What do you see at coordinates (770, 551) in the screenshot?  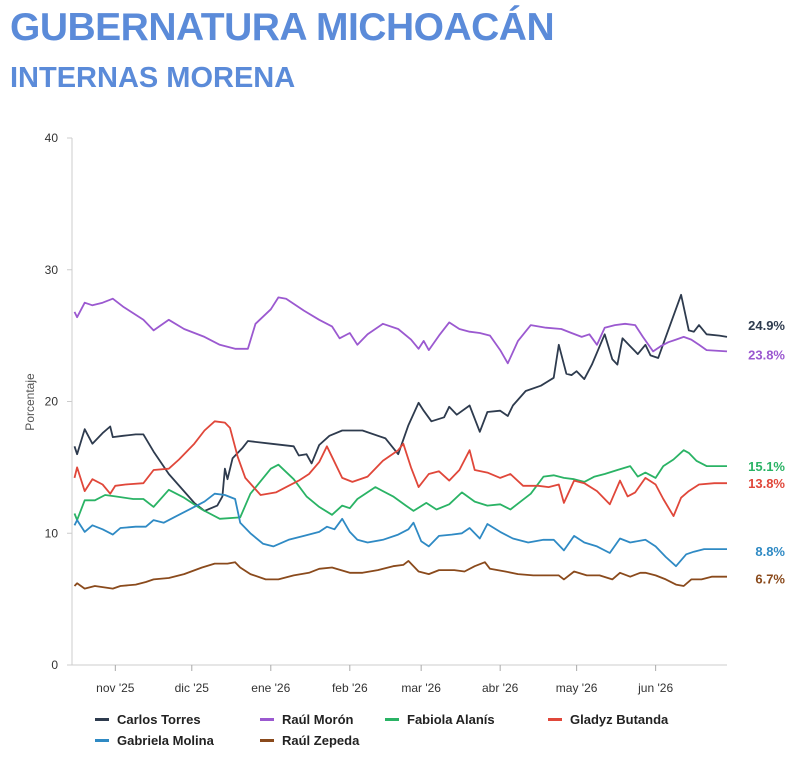 I see `end-label-gabriela-molina: 8.8%` at bounding box center [770, 551].